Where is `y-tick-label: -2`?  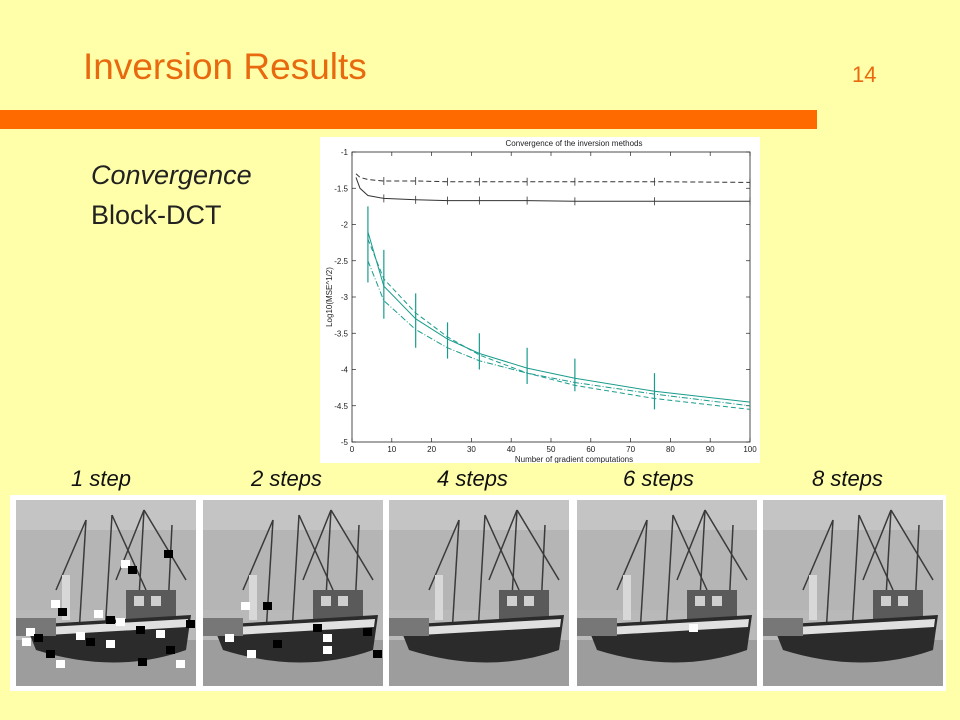
y-tick-label: -2 is located at coordinates (345, 225).